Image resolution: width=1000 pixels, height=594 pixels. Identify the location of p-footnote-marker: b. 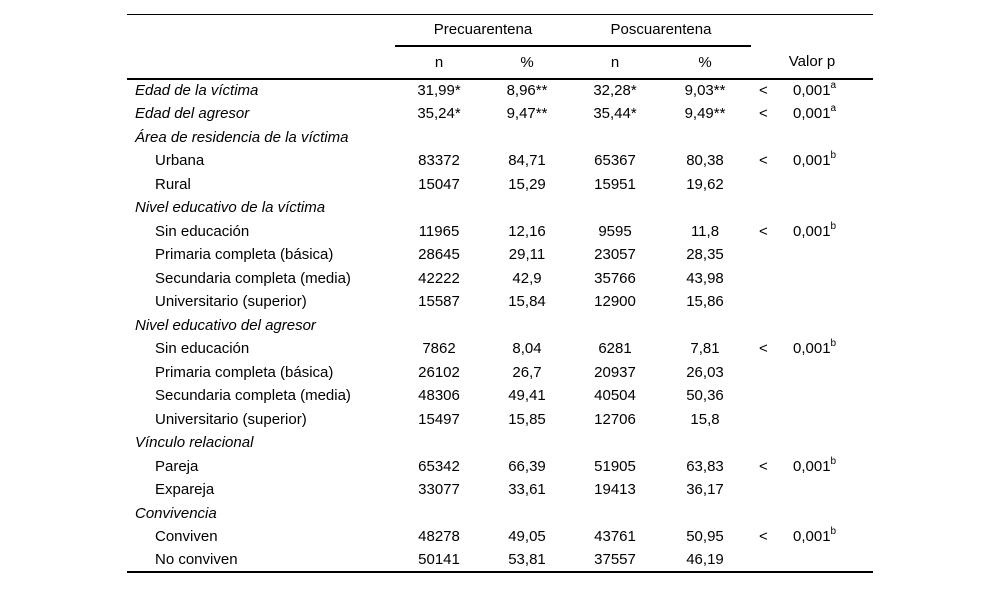
(833, 344).